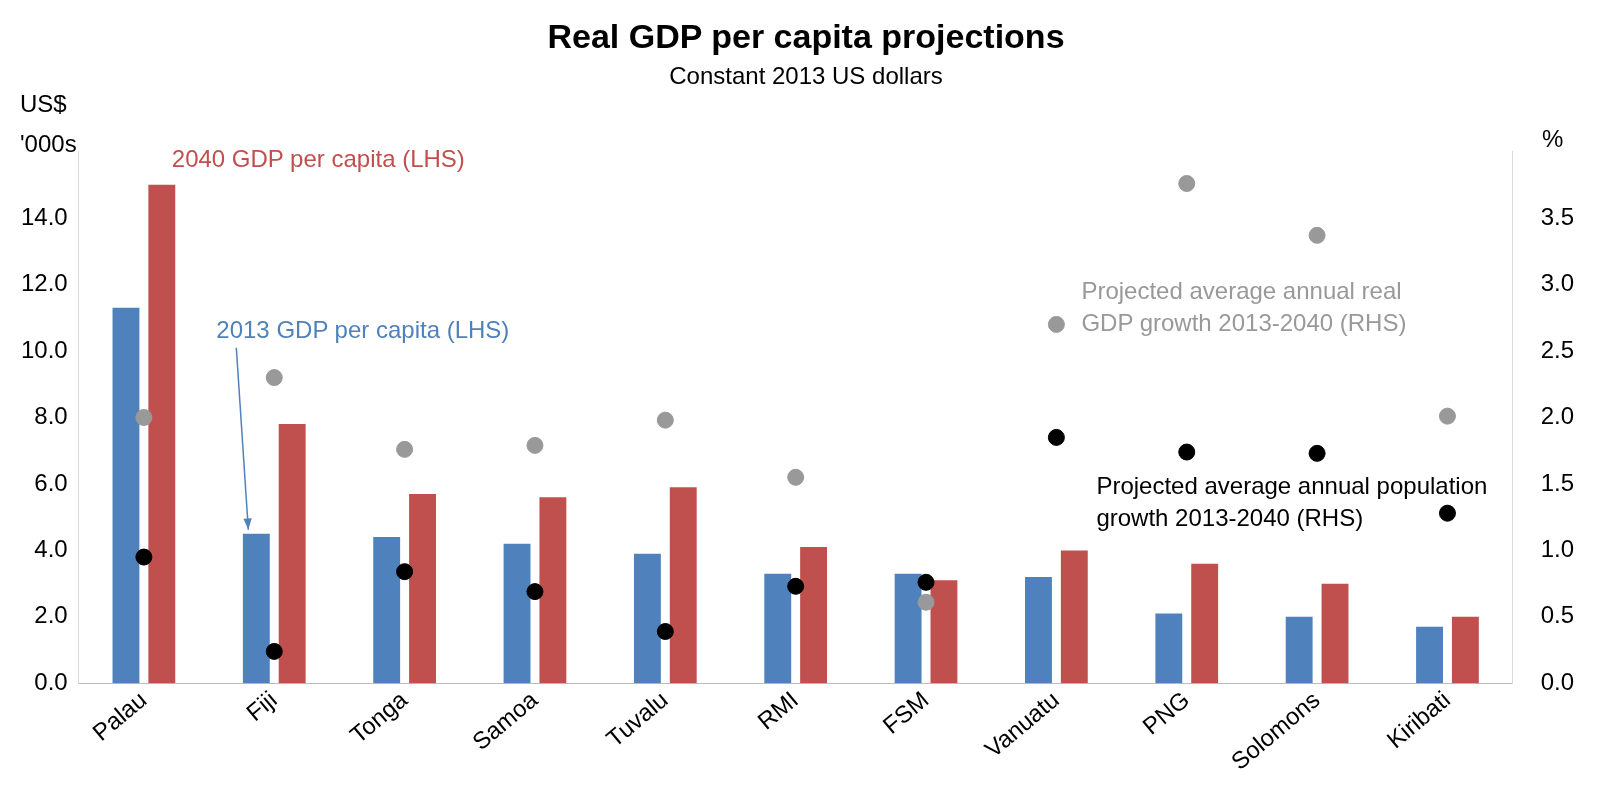  I want to click on series-label: Projected average annual real GDP growth 2013-2040 (RHS), so click(1244, 307).